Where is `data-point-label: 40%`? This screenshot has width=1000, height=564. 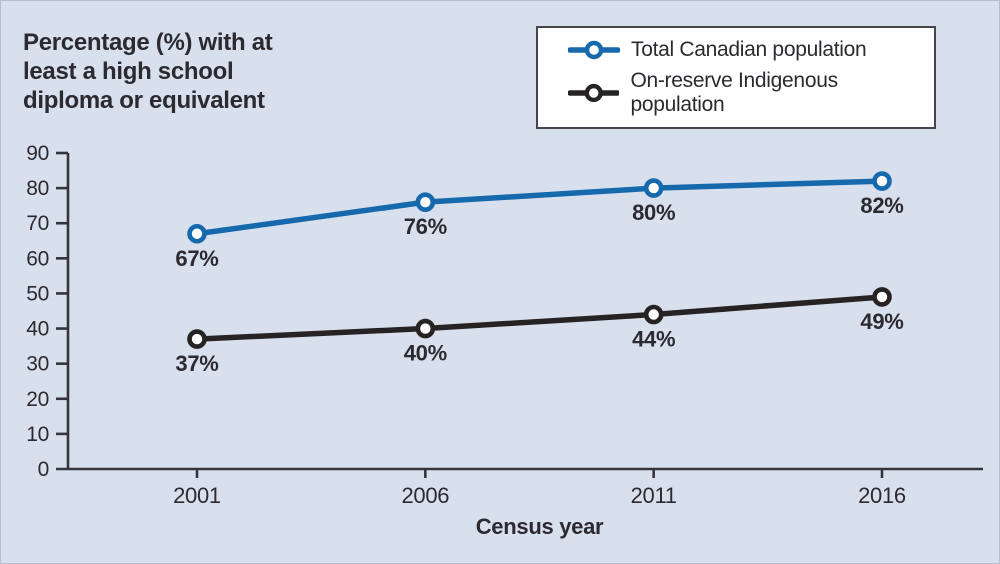 data-point-label: 40% is located at coordinates (425, 353).